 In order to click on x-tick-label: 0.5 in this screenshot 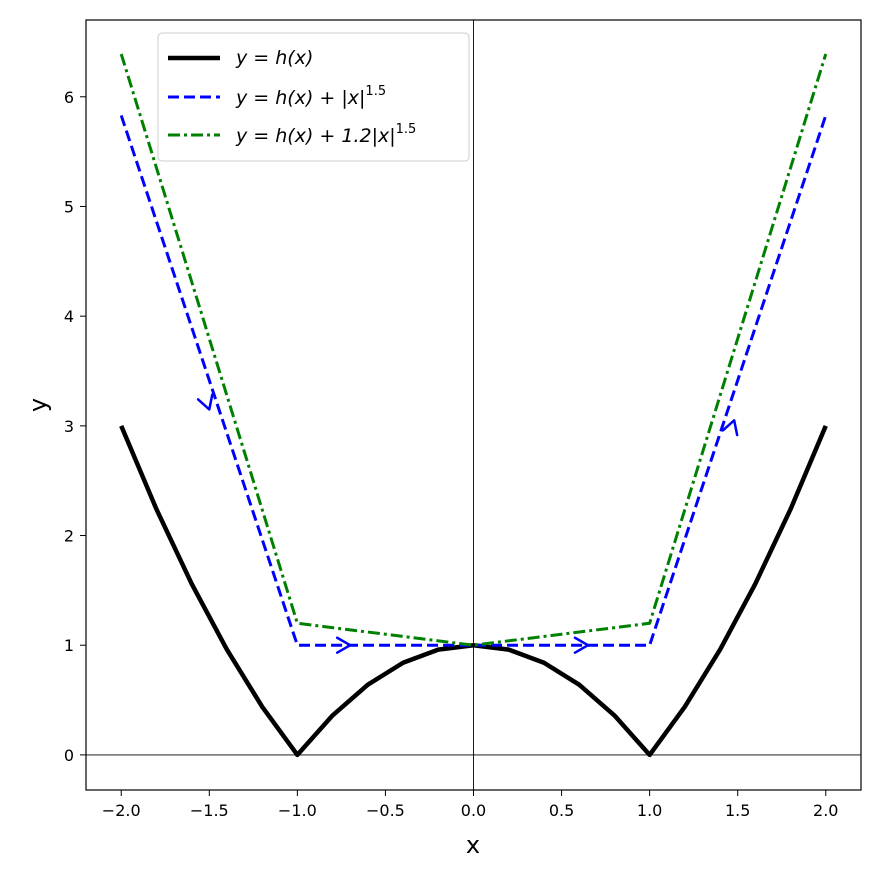, I will do `click(561, 810)`.